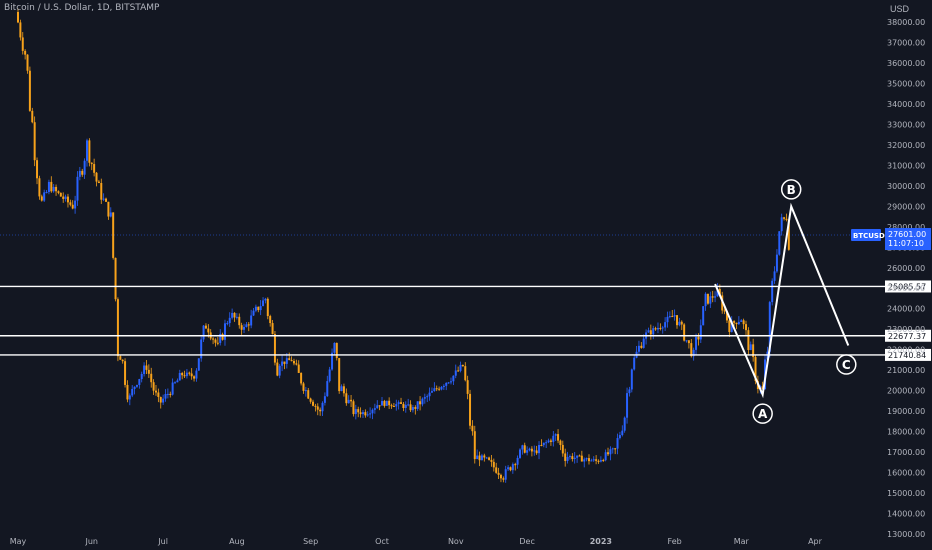 Image resolution: width=932 pixels, height=550 pixels. What do you see at coordinates (906, 370) in the screenshot?
I see `y-tick-label: 21000.00` at bounding box center [906, 370].